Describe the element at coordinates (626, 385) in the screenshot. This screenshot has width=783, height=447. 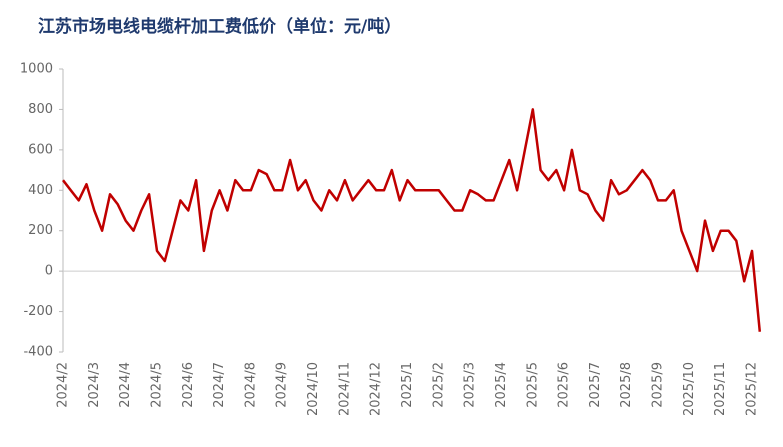
I see `x-tick-label: 2025/8` at that location.